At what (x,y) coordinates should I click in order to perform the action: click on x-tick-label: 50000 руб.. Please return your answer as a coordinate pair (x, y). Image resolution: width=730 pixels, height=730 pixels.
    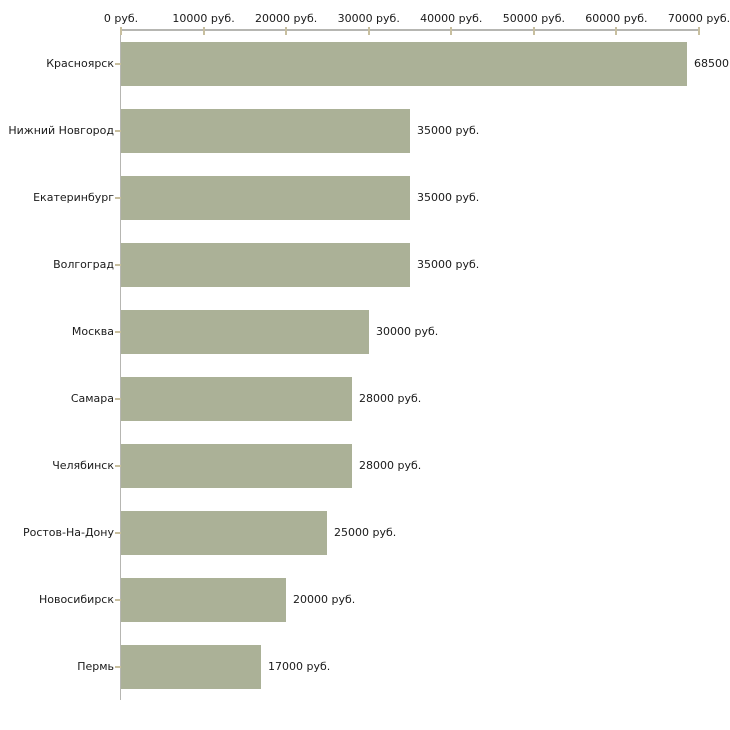
    Looking at the image, I should click on (533, 18).